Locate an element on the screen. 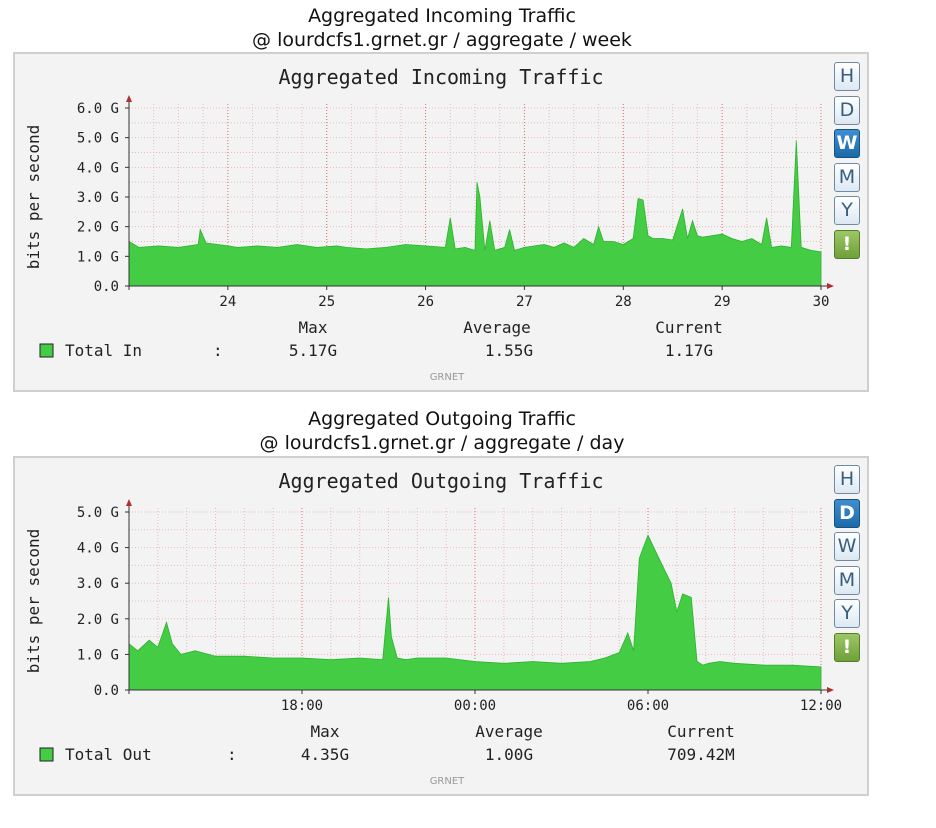 The height and width of the screenshot is (828, 936). incoming-x-tick-label: 27 is located at coordinates (524, 302).